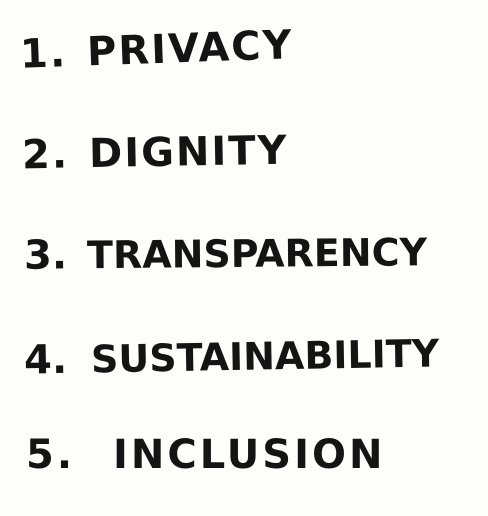 This screenshot has width=488, height=516. What do you see at coordinates (45, 255) in the screenshot?
I see `list-item-number: 3.` at bounding box center [45, 255].